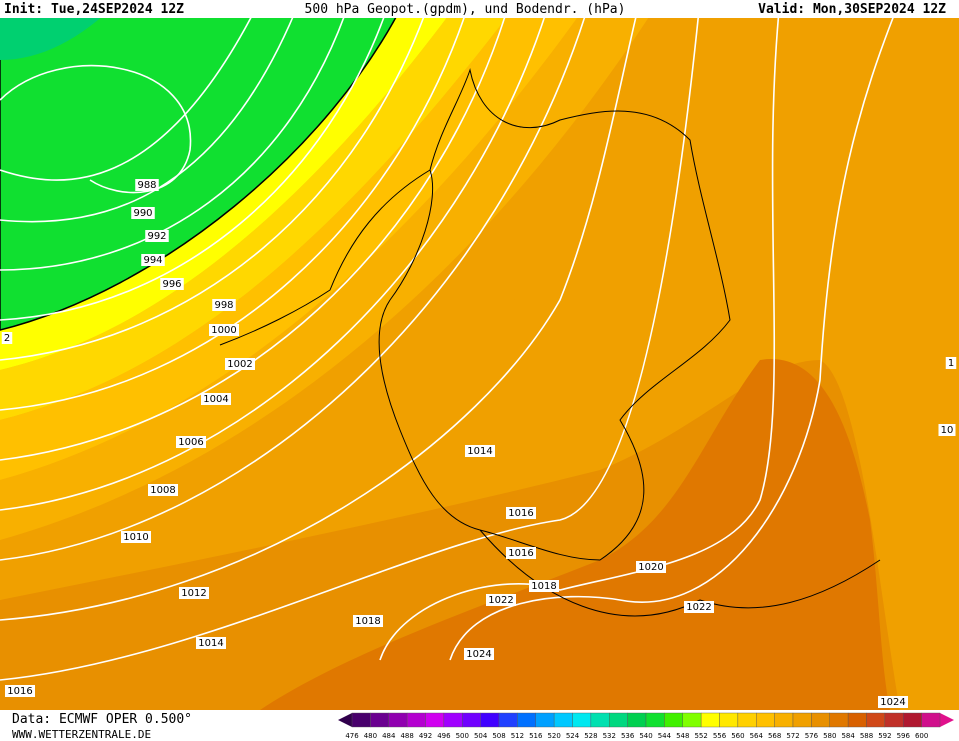  Describe the element at coordinates (884, 736) in the screenshot. I see `colorbar-label: 592` at that location.